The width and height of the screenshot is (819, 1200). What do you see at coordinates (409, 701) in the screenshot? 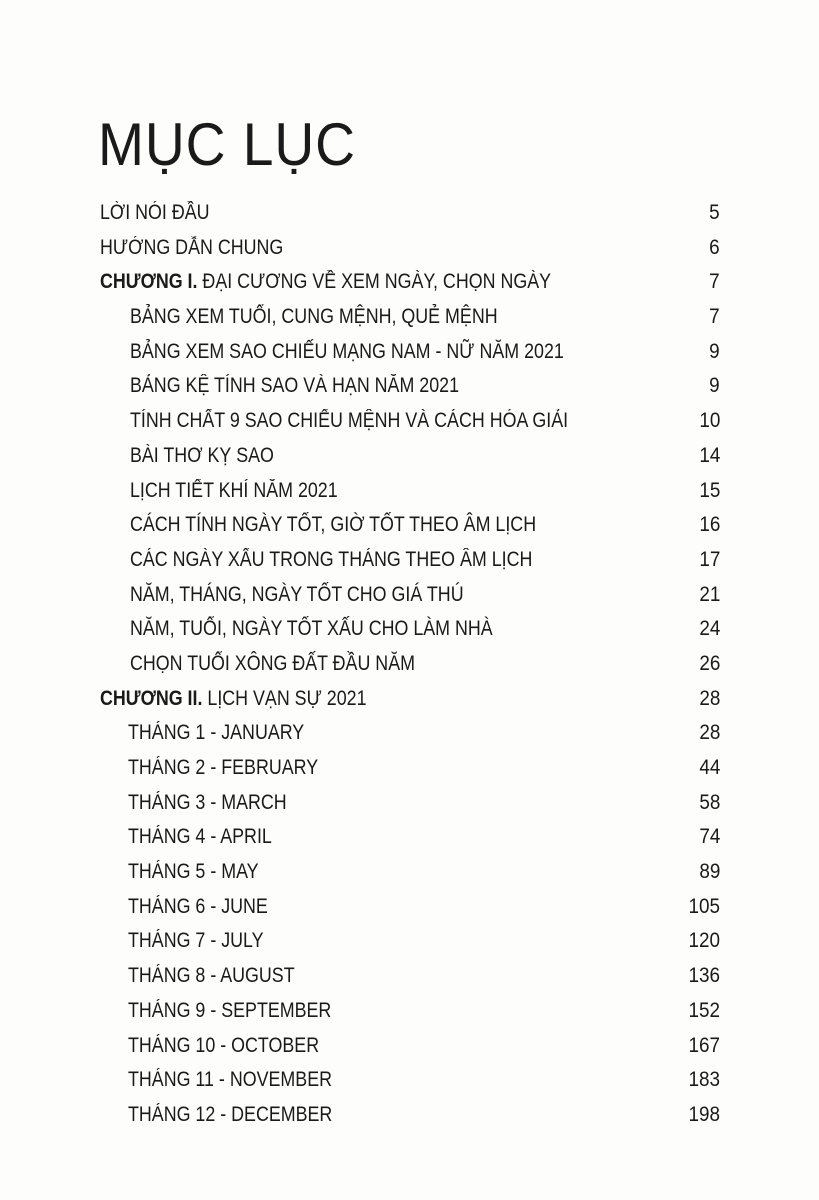
I see `toc-chapter-entry: CHƯƠNG II. LỊCH VẠN SỰ 2021 28` at bounding box center [409, 701].